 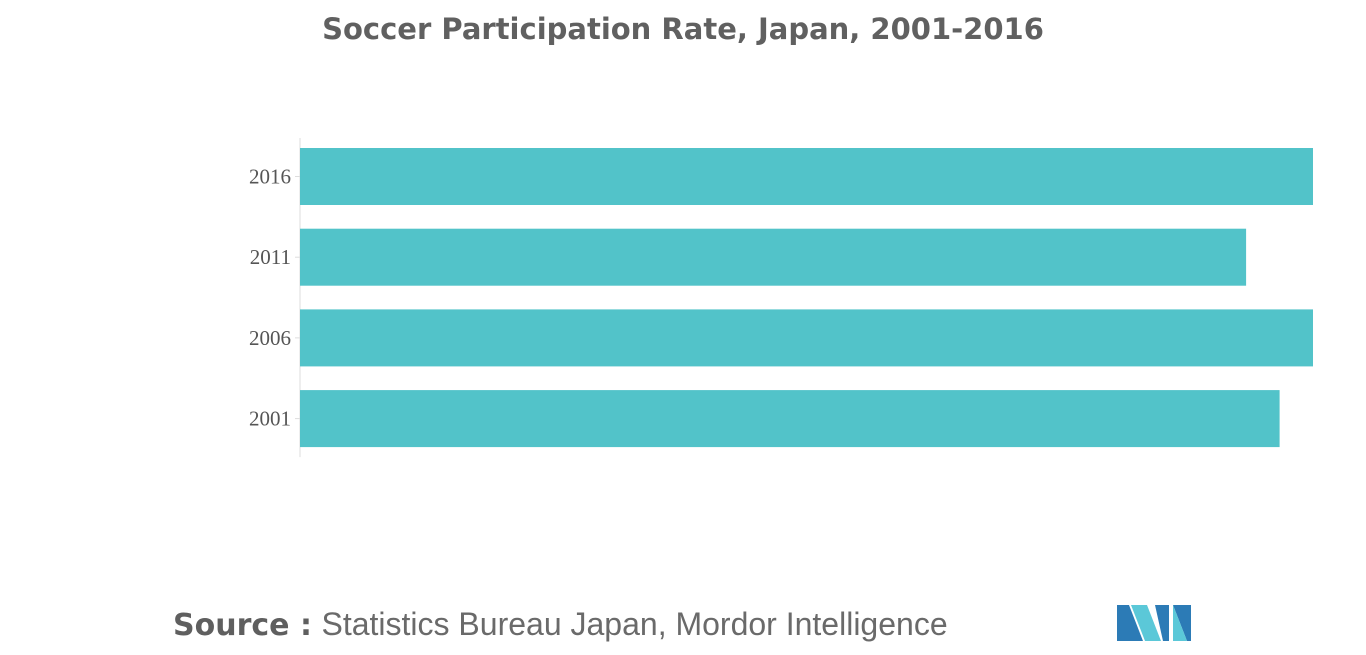 What do you see at coordinates (806, 338) in the screenshot?
I see `bar-2006` at bounding box center [806, 338].